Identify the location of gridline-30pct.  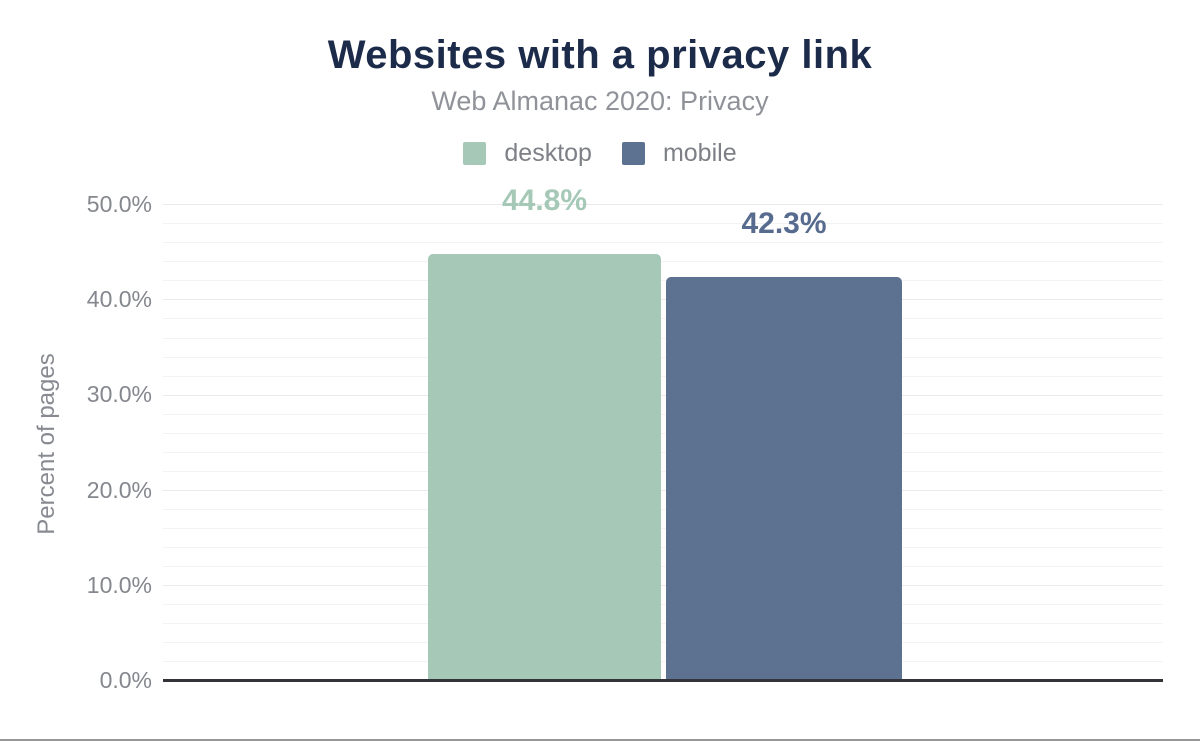
(663, 395).